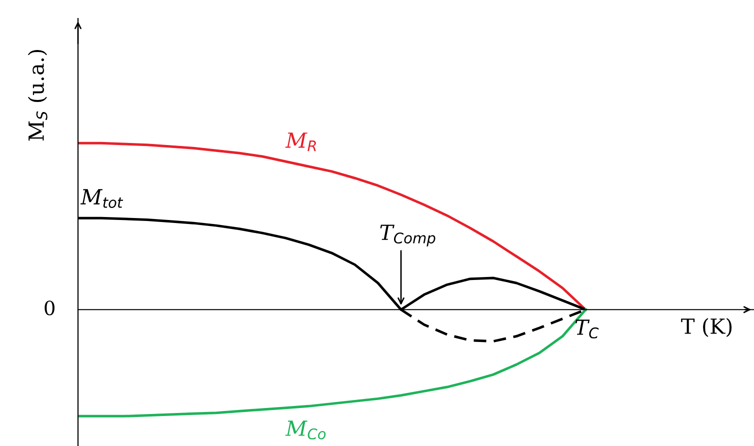 The width and height of the screenshot is (754, 446). Describe the element at coordinates (102, 198) in the screenshot. I see `series-label: M$_{tot}$` at that location.